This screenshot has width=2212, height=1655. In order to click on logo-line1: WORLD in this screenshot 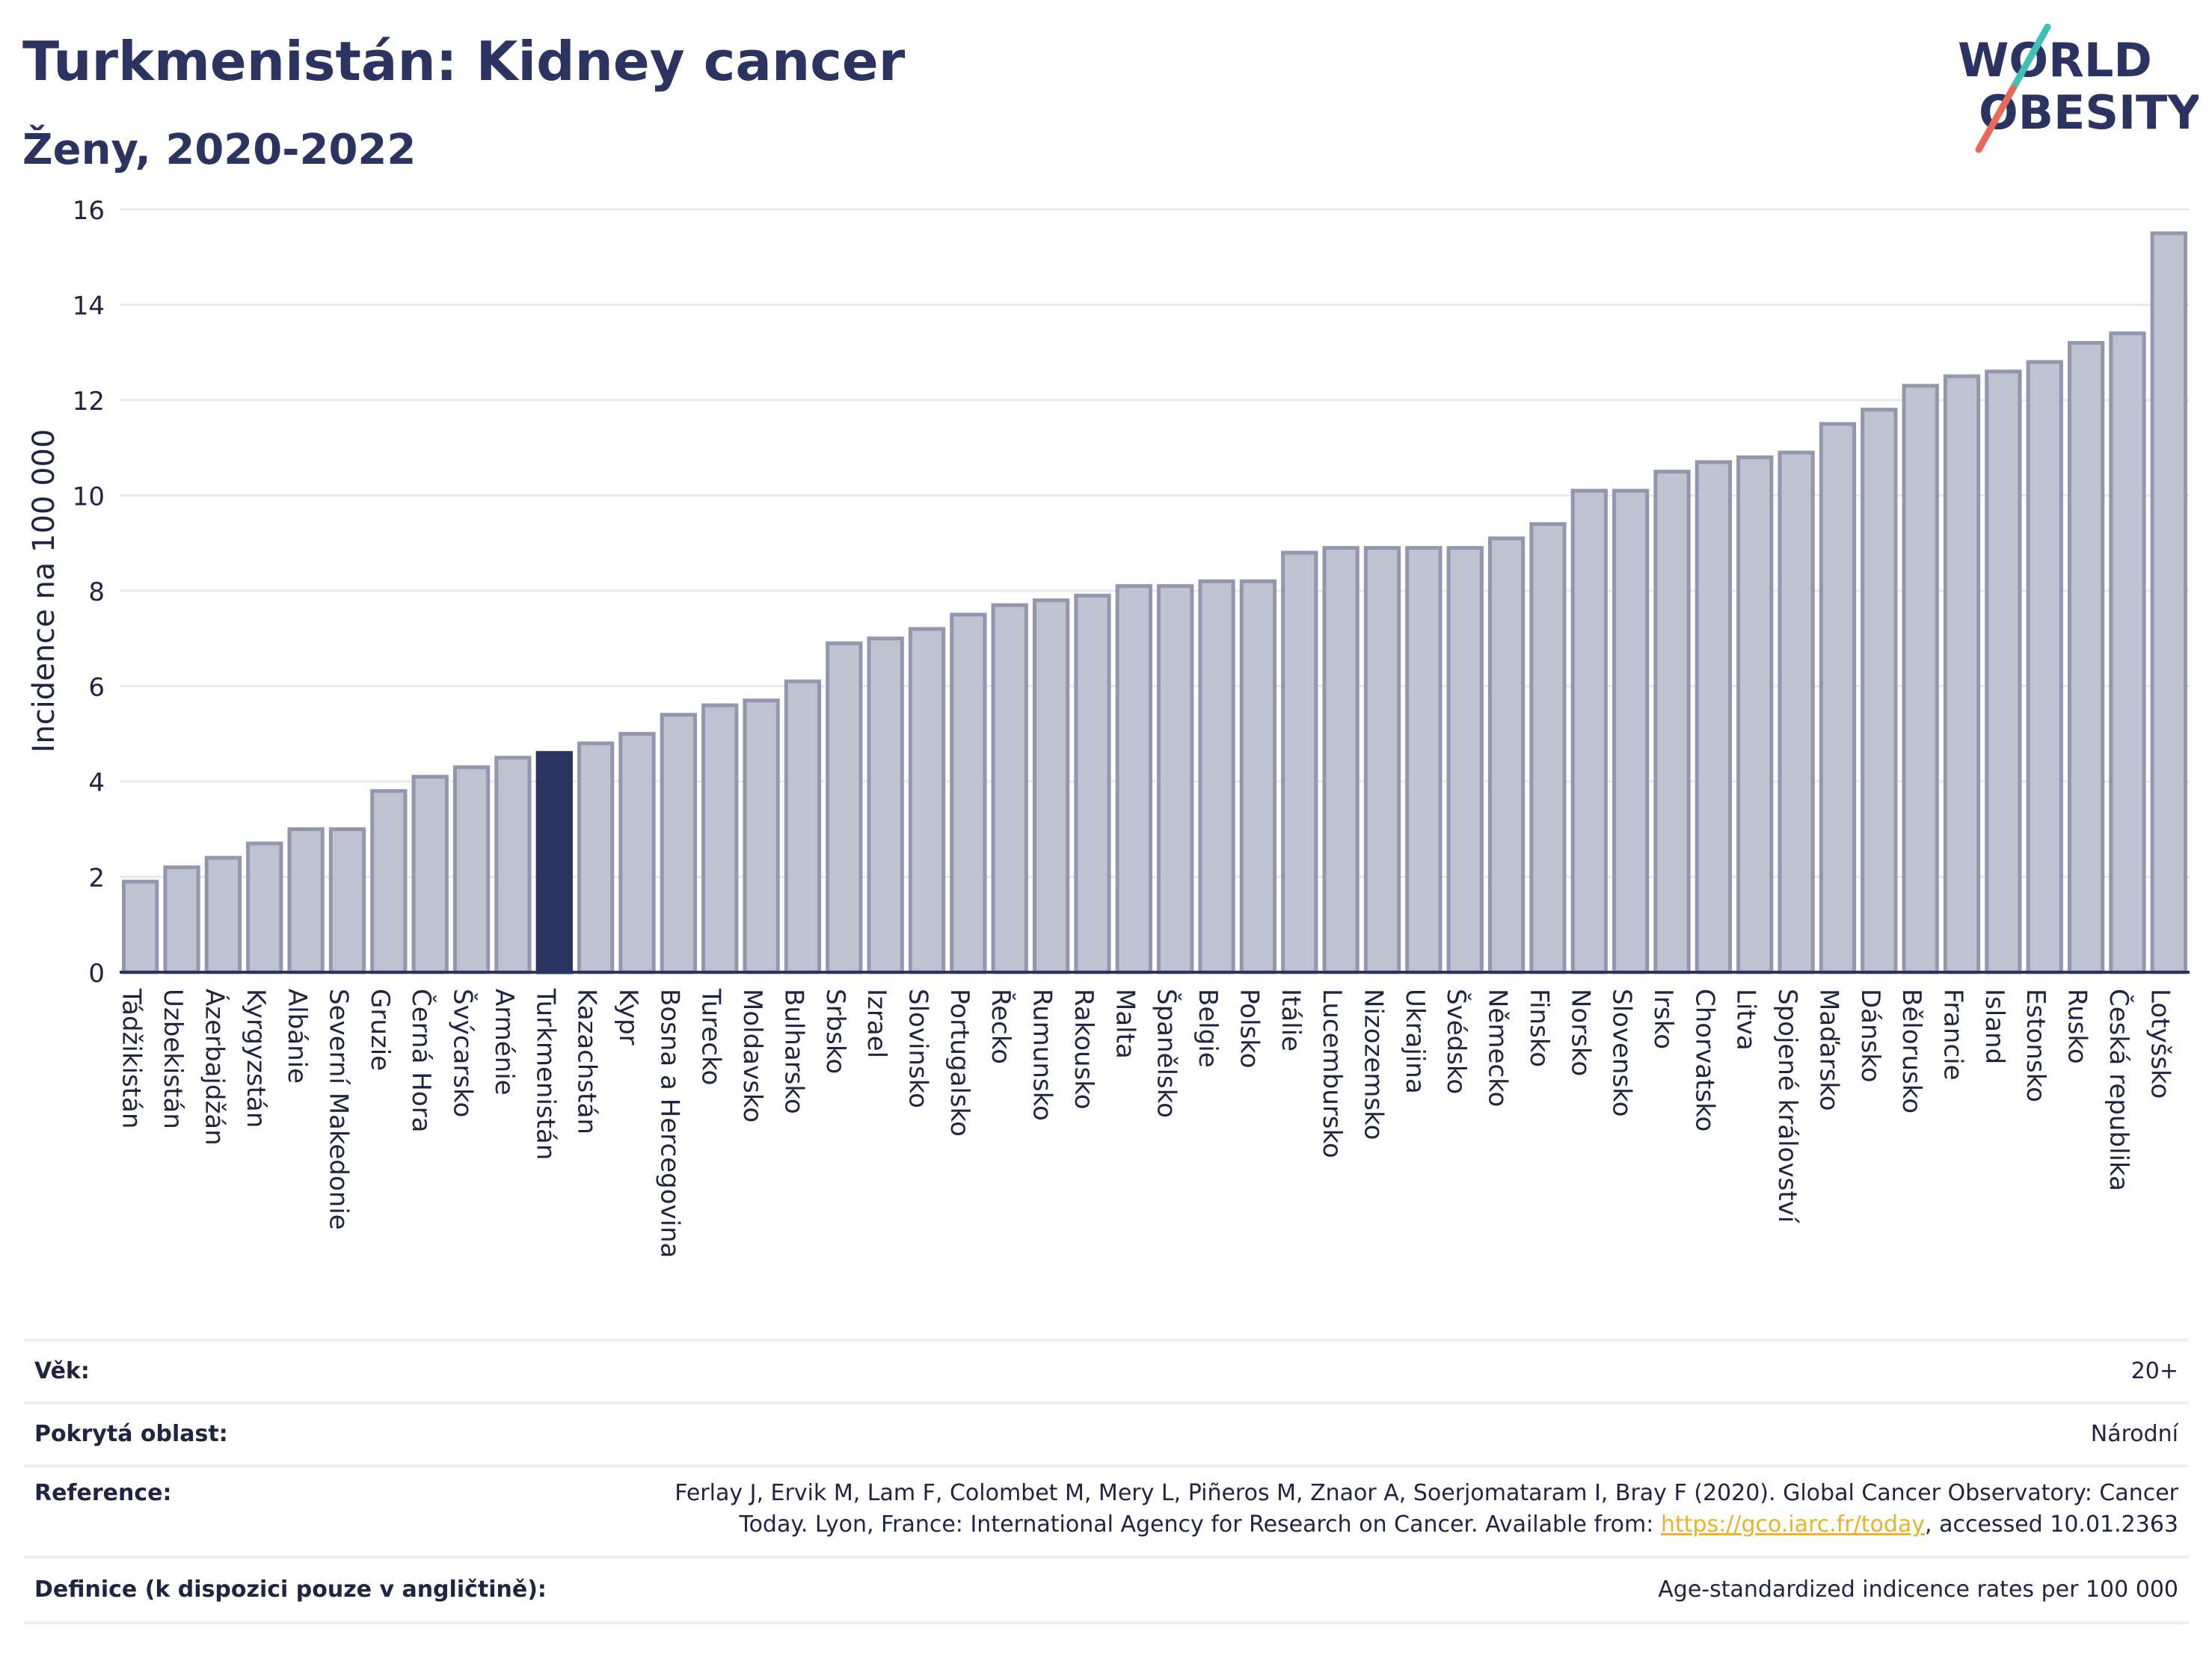, I will do `click(2055, 60)`.